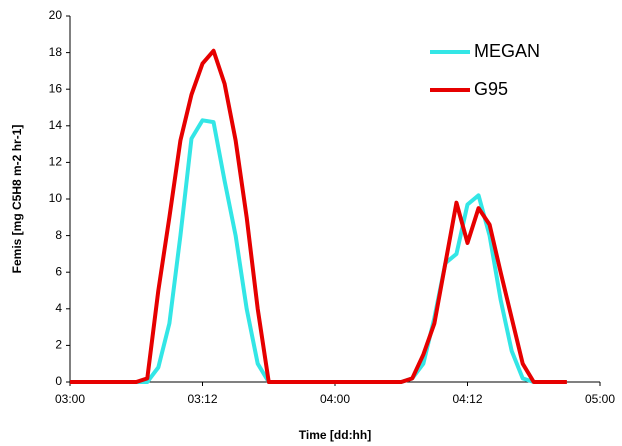  I want to click on x-tick-label: 03:12, so click(202, 399).